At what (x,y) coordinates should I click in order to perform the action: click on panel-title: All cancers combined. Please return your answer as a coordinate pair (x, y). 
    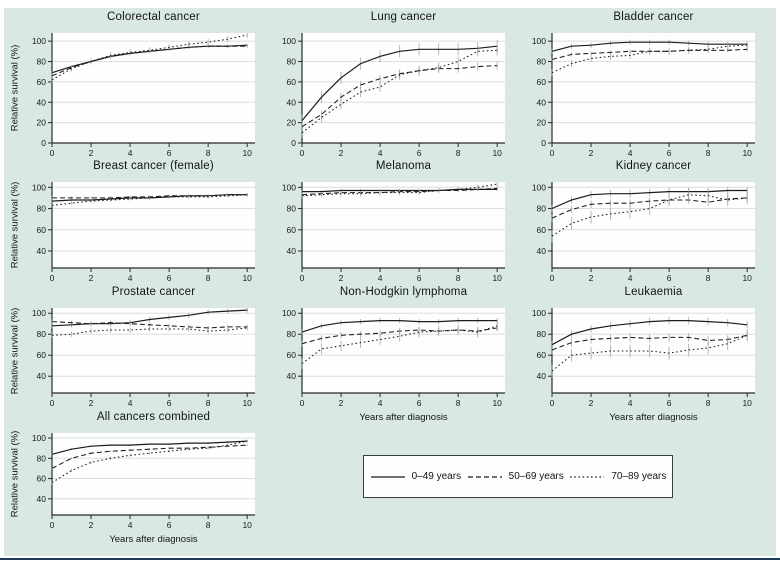
    Looking at the image, I should click on (153, 417).